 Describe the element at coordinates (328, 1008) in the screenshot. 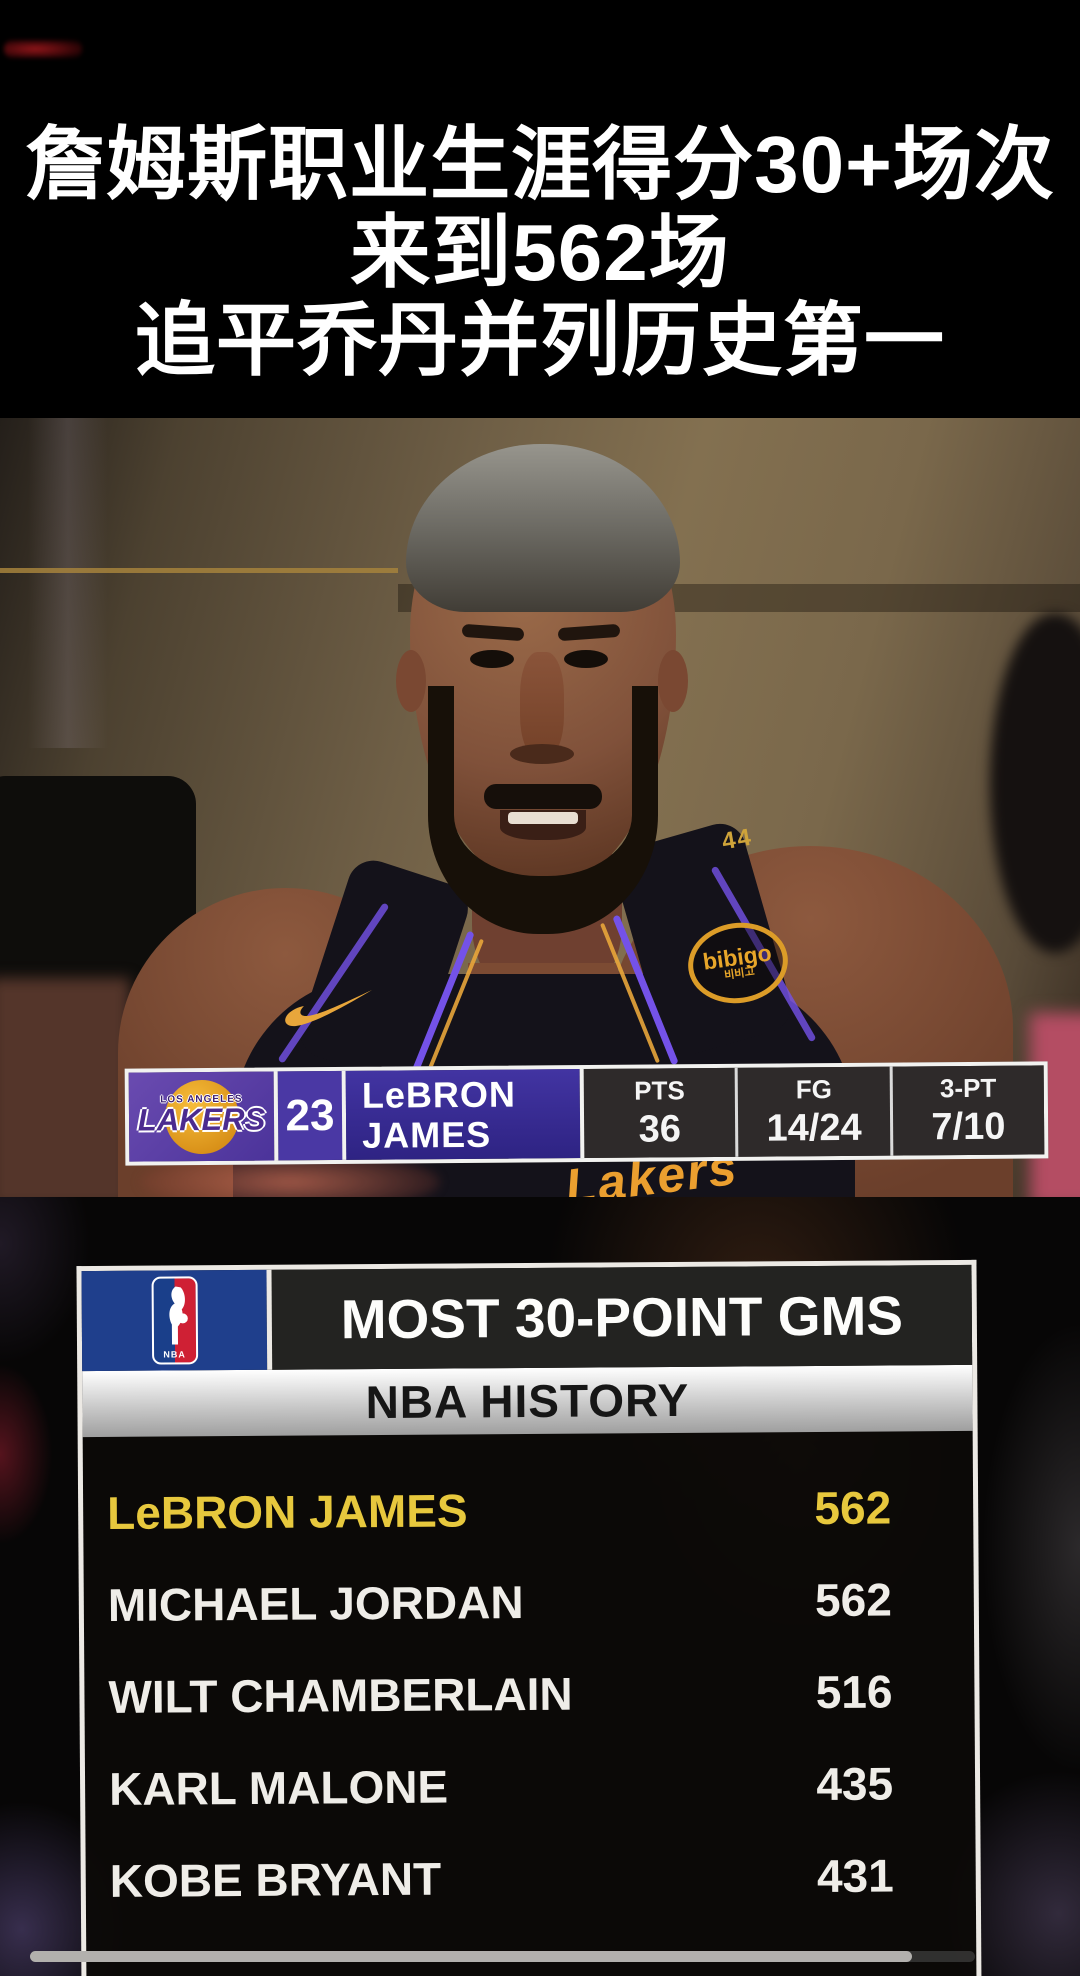

I see `nike-swoosh-icon` at that location.